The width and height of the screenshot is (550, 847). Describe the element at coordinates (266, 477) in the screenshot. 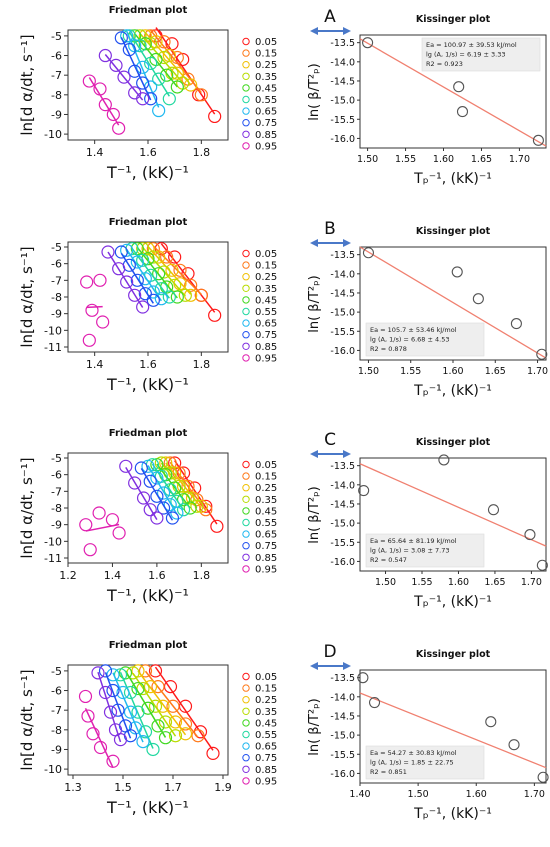

I see `legend-label: 0.15` at that location.